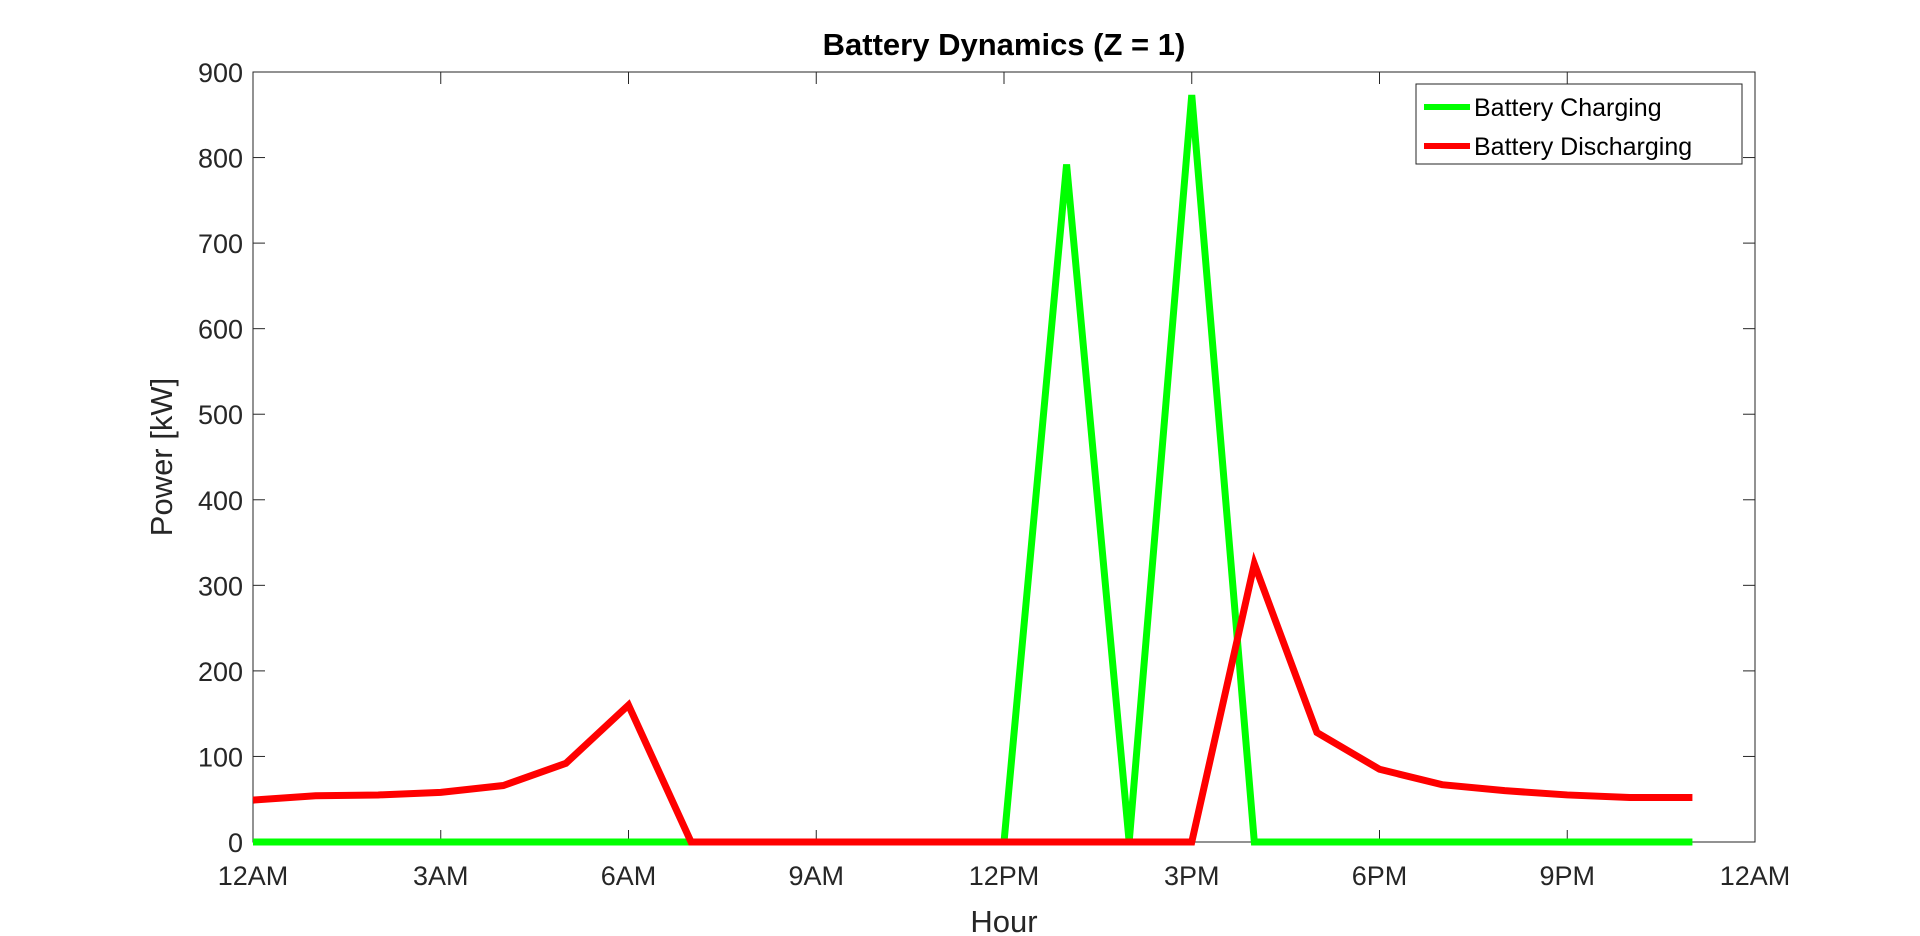 Image resolution: width=1920 pixels, height=936 pixels. What do you see at coordinates (220, 159) in the screenshot?
I see `y-tick-label: 800` at bounding box center [220, 159].